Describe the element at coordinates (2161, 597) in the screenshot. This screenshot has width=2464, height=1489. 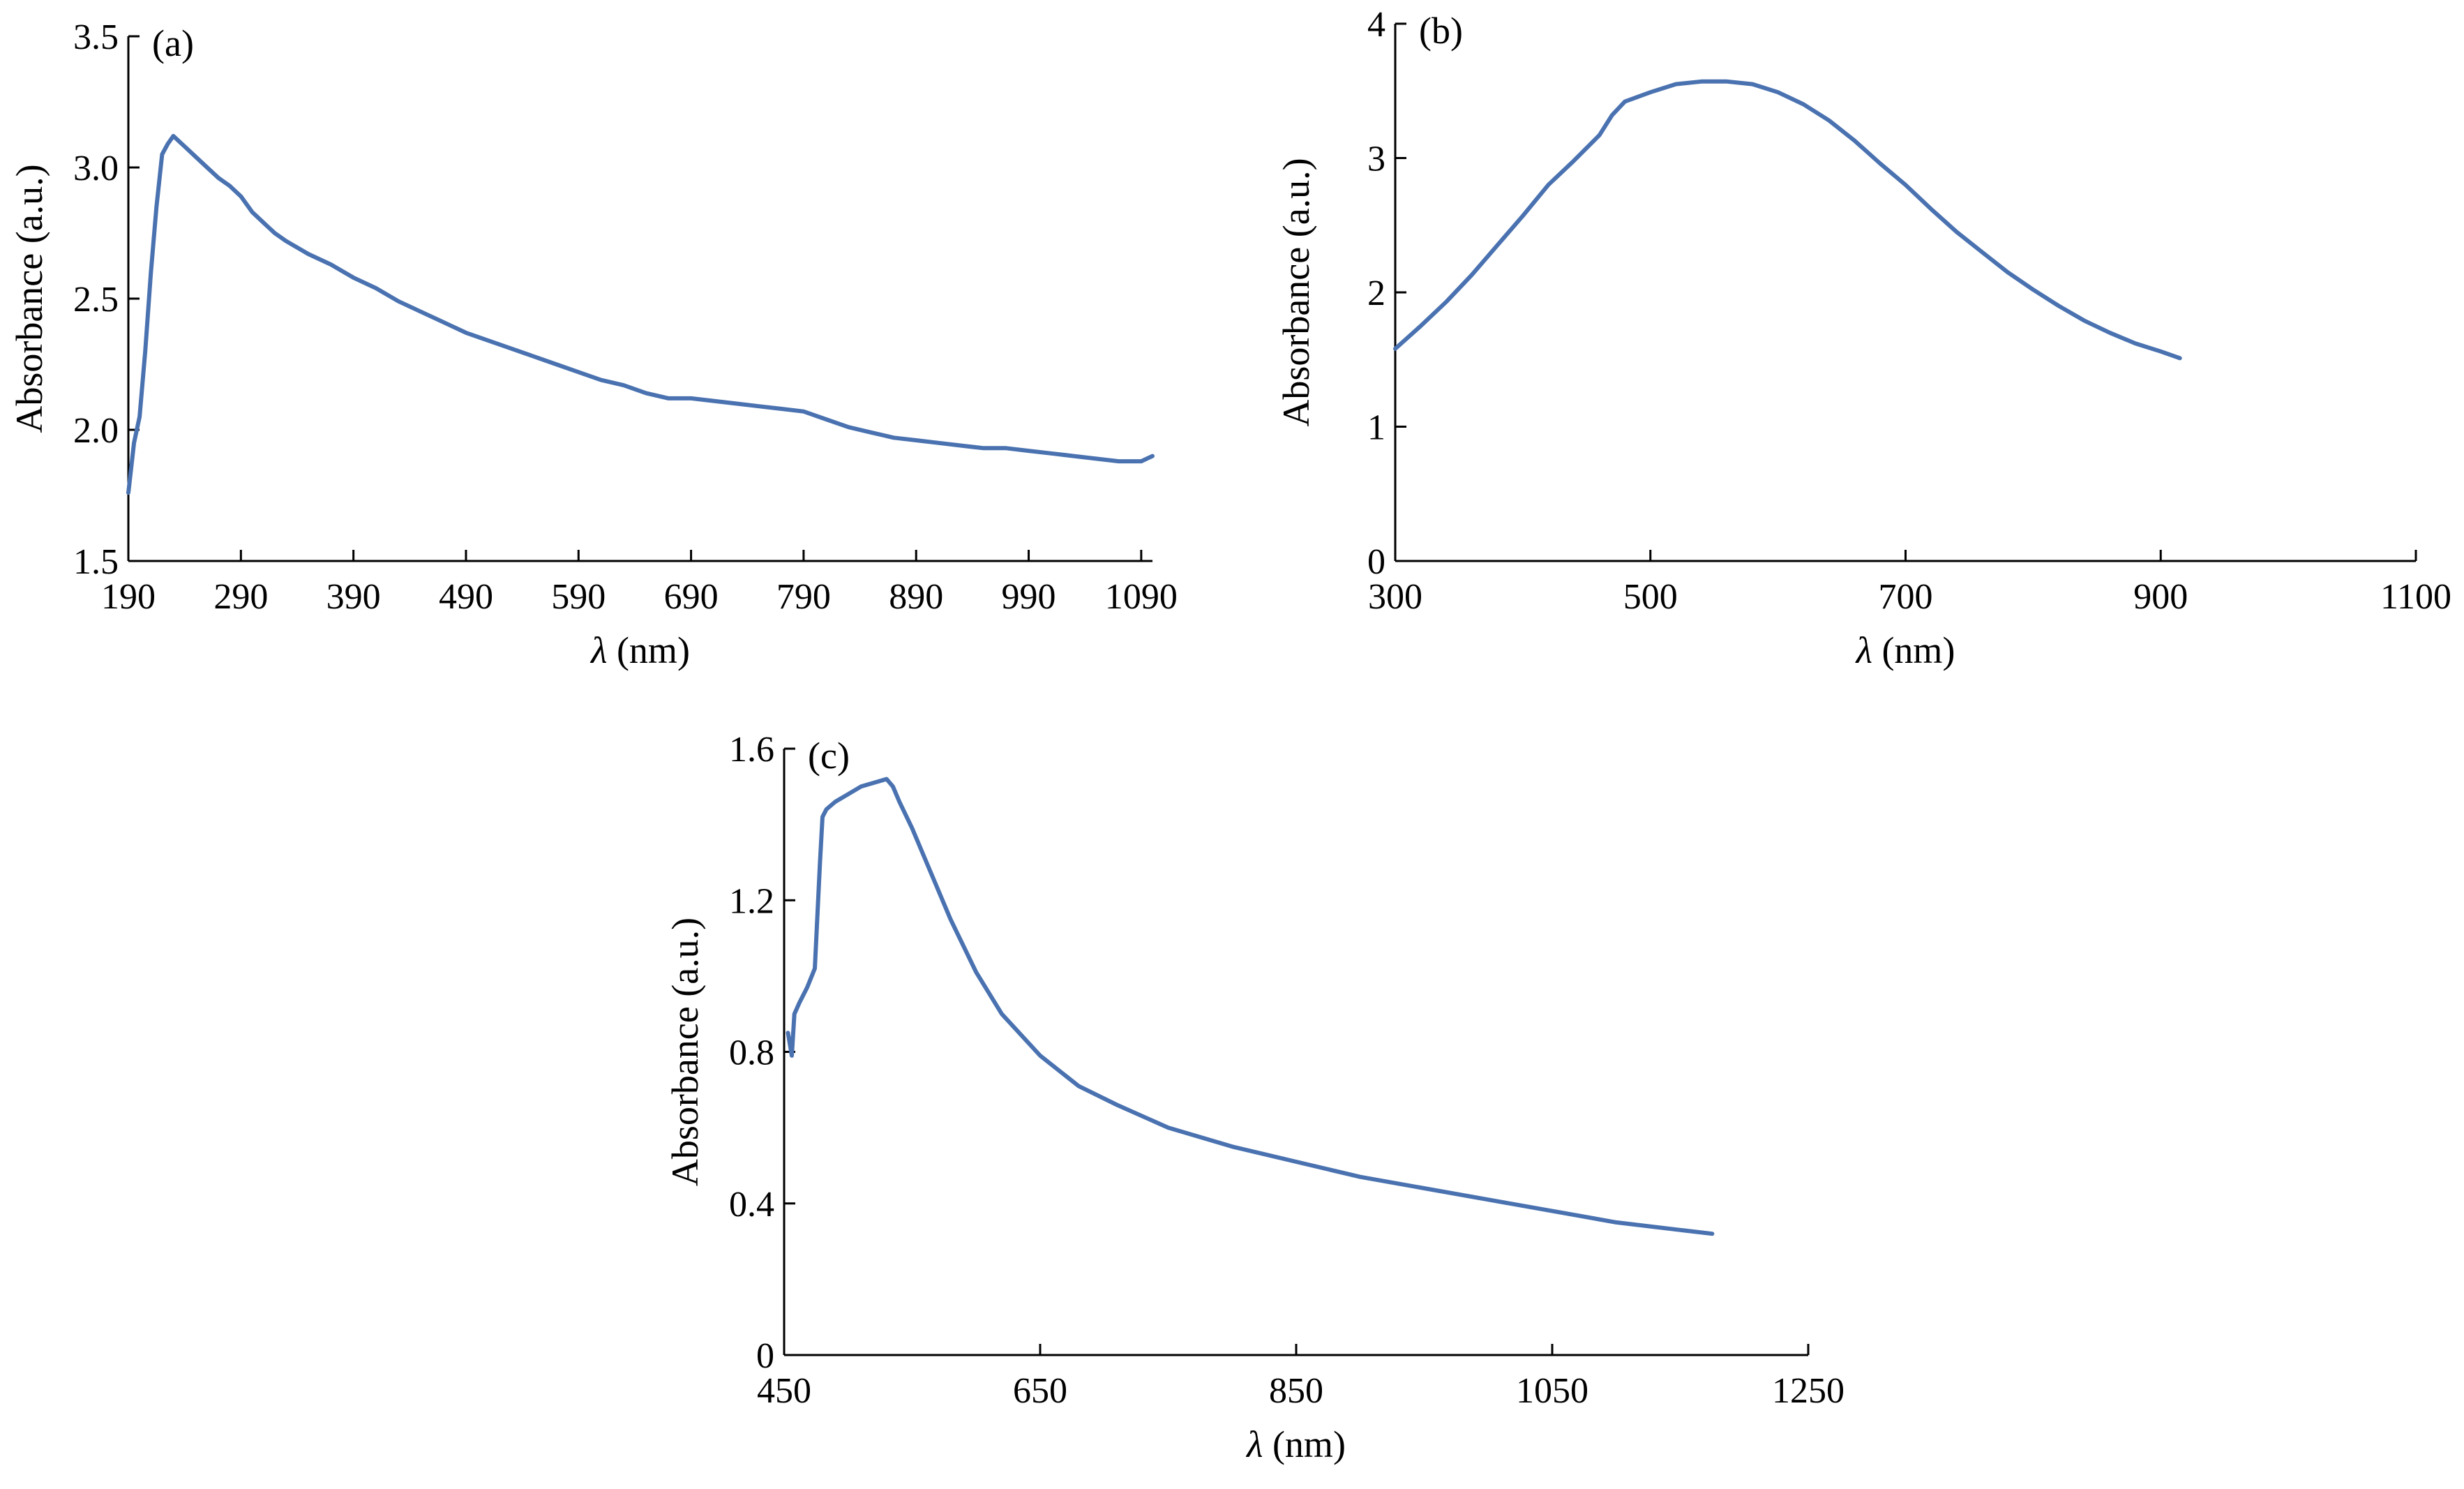
I see `x-tick-label-b: 900` at that location.